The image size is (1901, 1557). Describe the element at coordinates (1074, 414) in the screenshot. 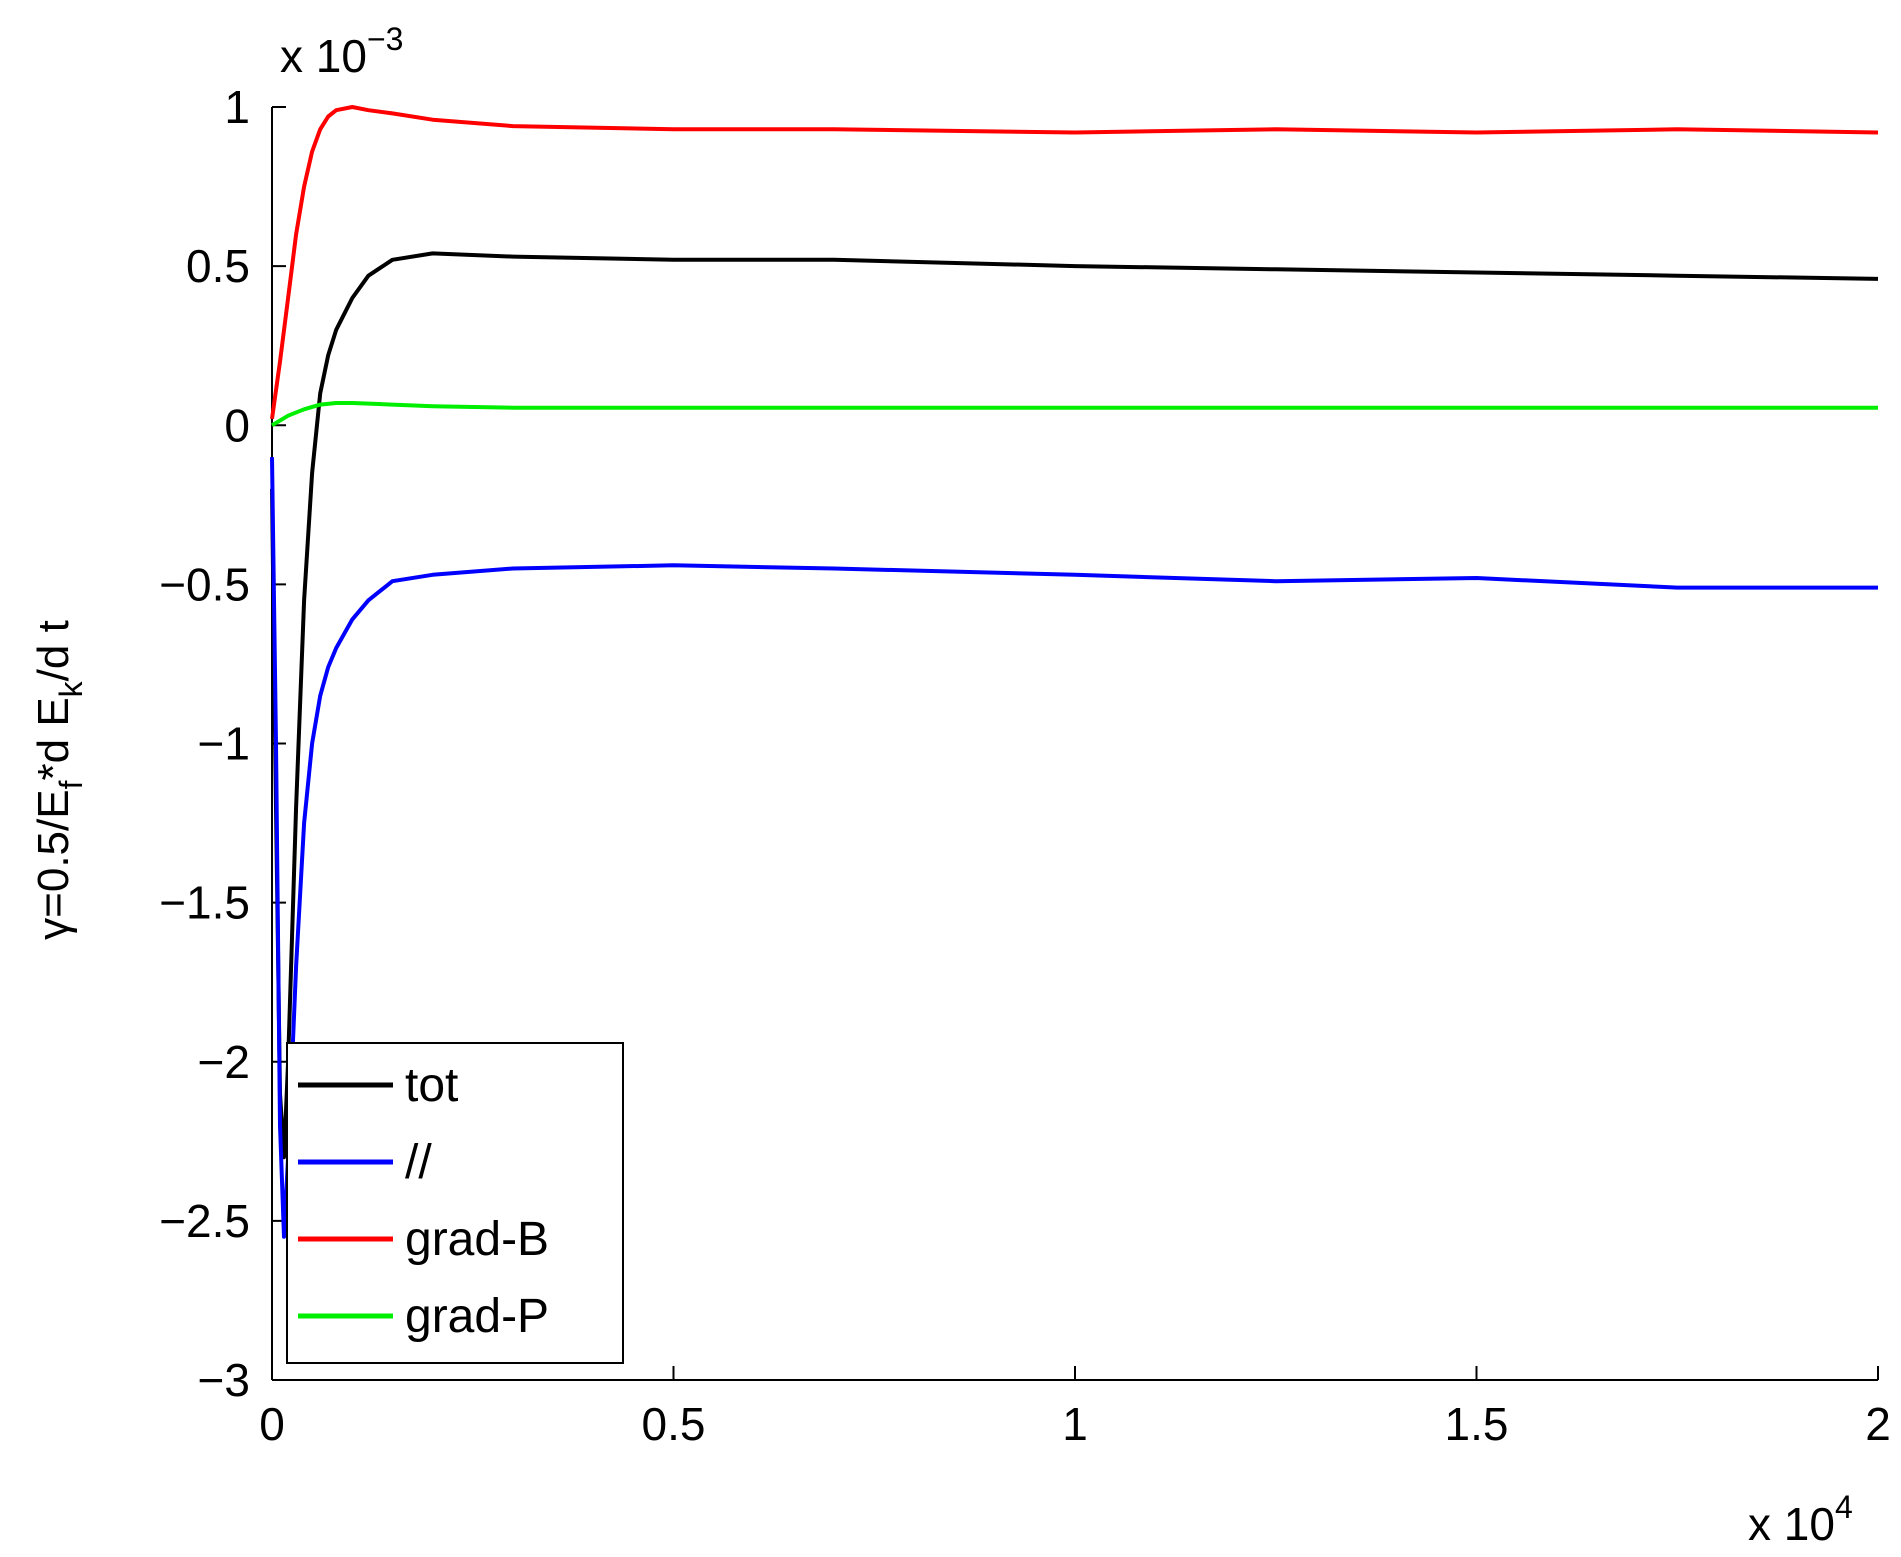

I see `series-line-grad-P` at that location.